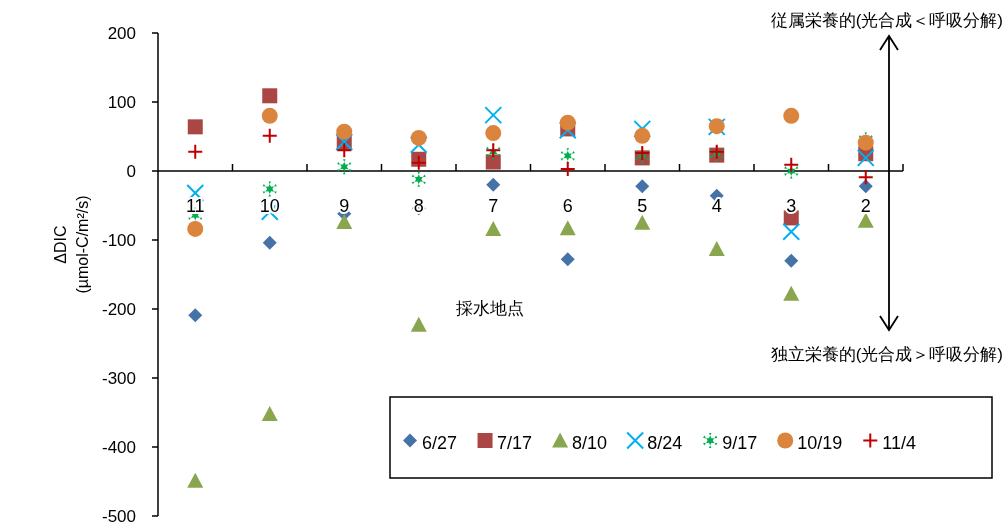  What do you see at coordinates (118, 447) in the screenshot?
I see `y-tick-label: -400` at bounding box center [118, 447].